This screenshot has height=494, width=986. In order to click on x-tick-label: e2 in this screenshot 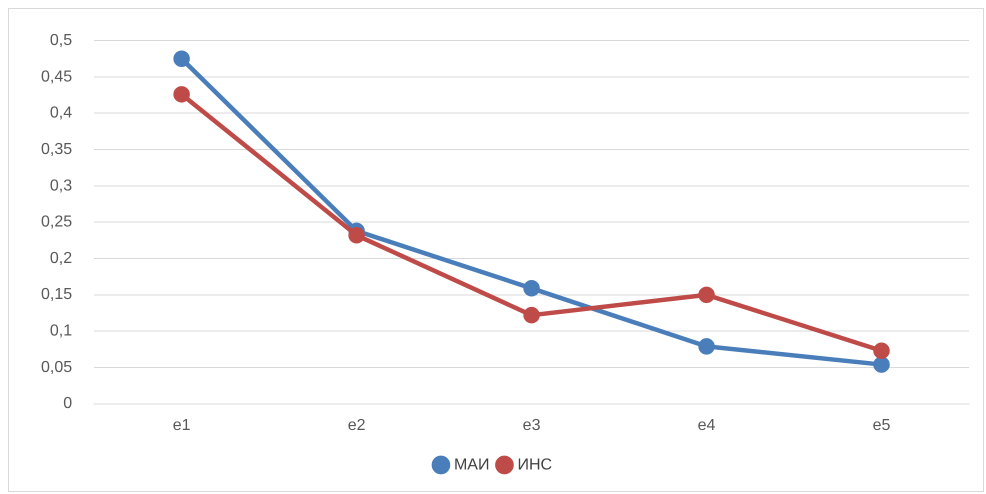, I will do `click(357, 425)`.